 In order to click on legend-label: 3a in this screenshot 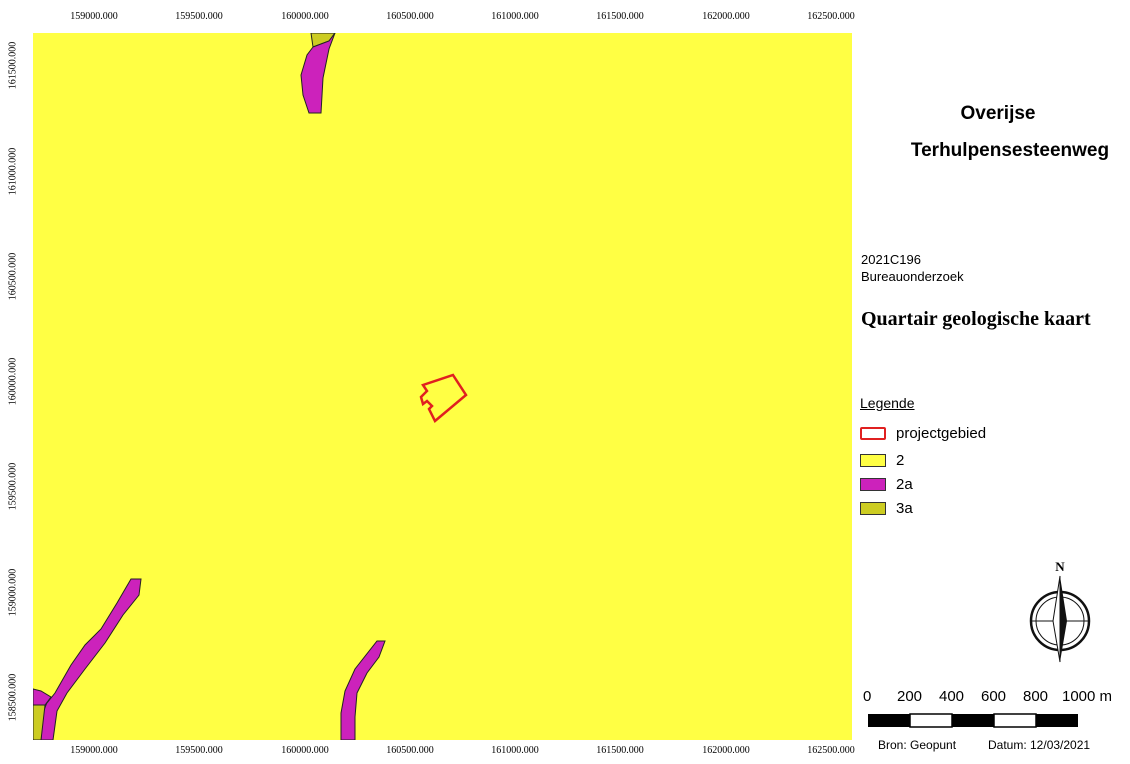, I will do `click(904, 508)`.